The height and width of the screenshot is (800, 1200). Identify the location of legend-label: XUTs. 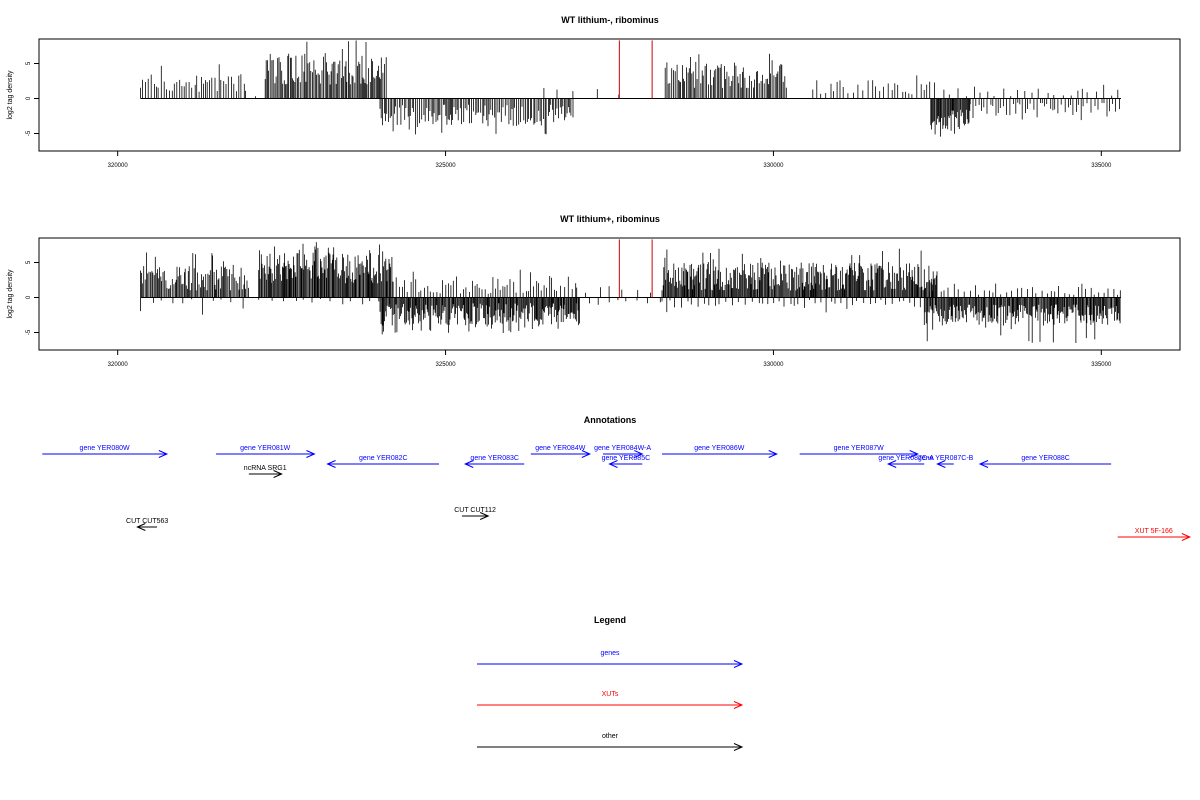
(610, 694).